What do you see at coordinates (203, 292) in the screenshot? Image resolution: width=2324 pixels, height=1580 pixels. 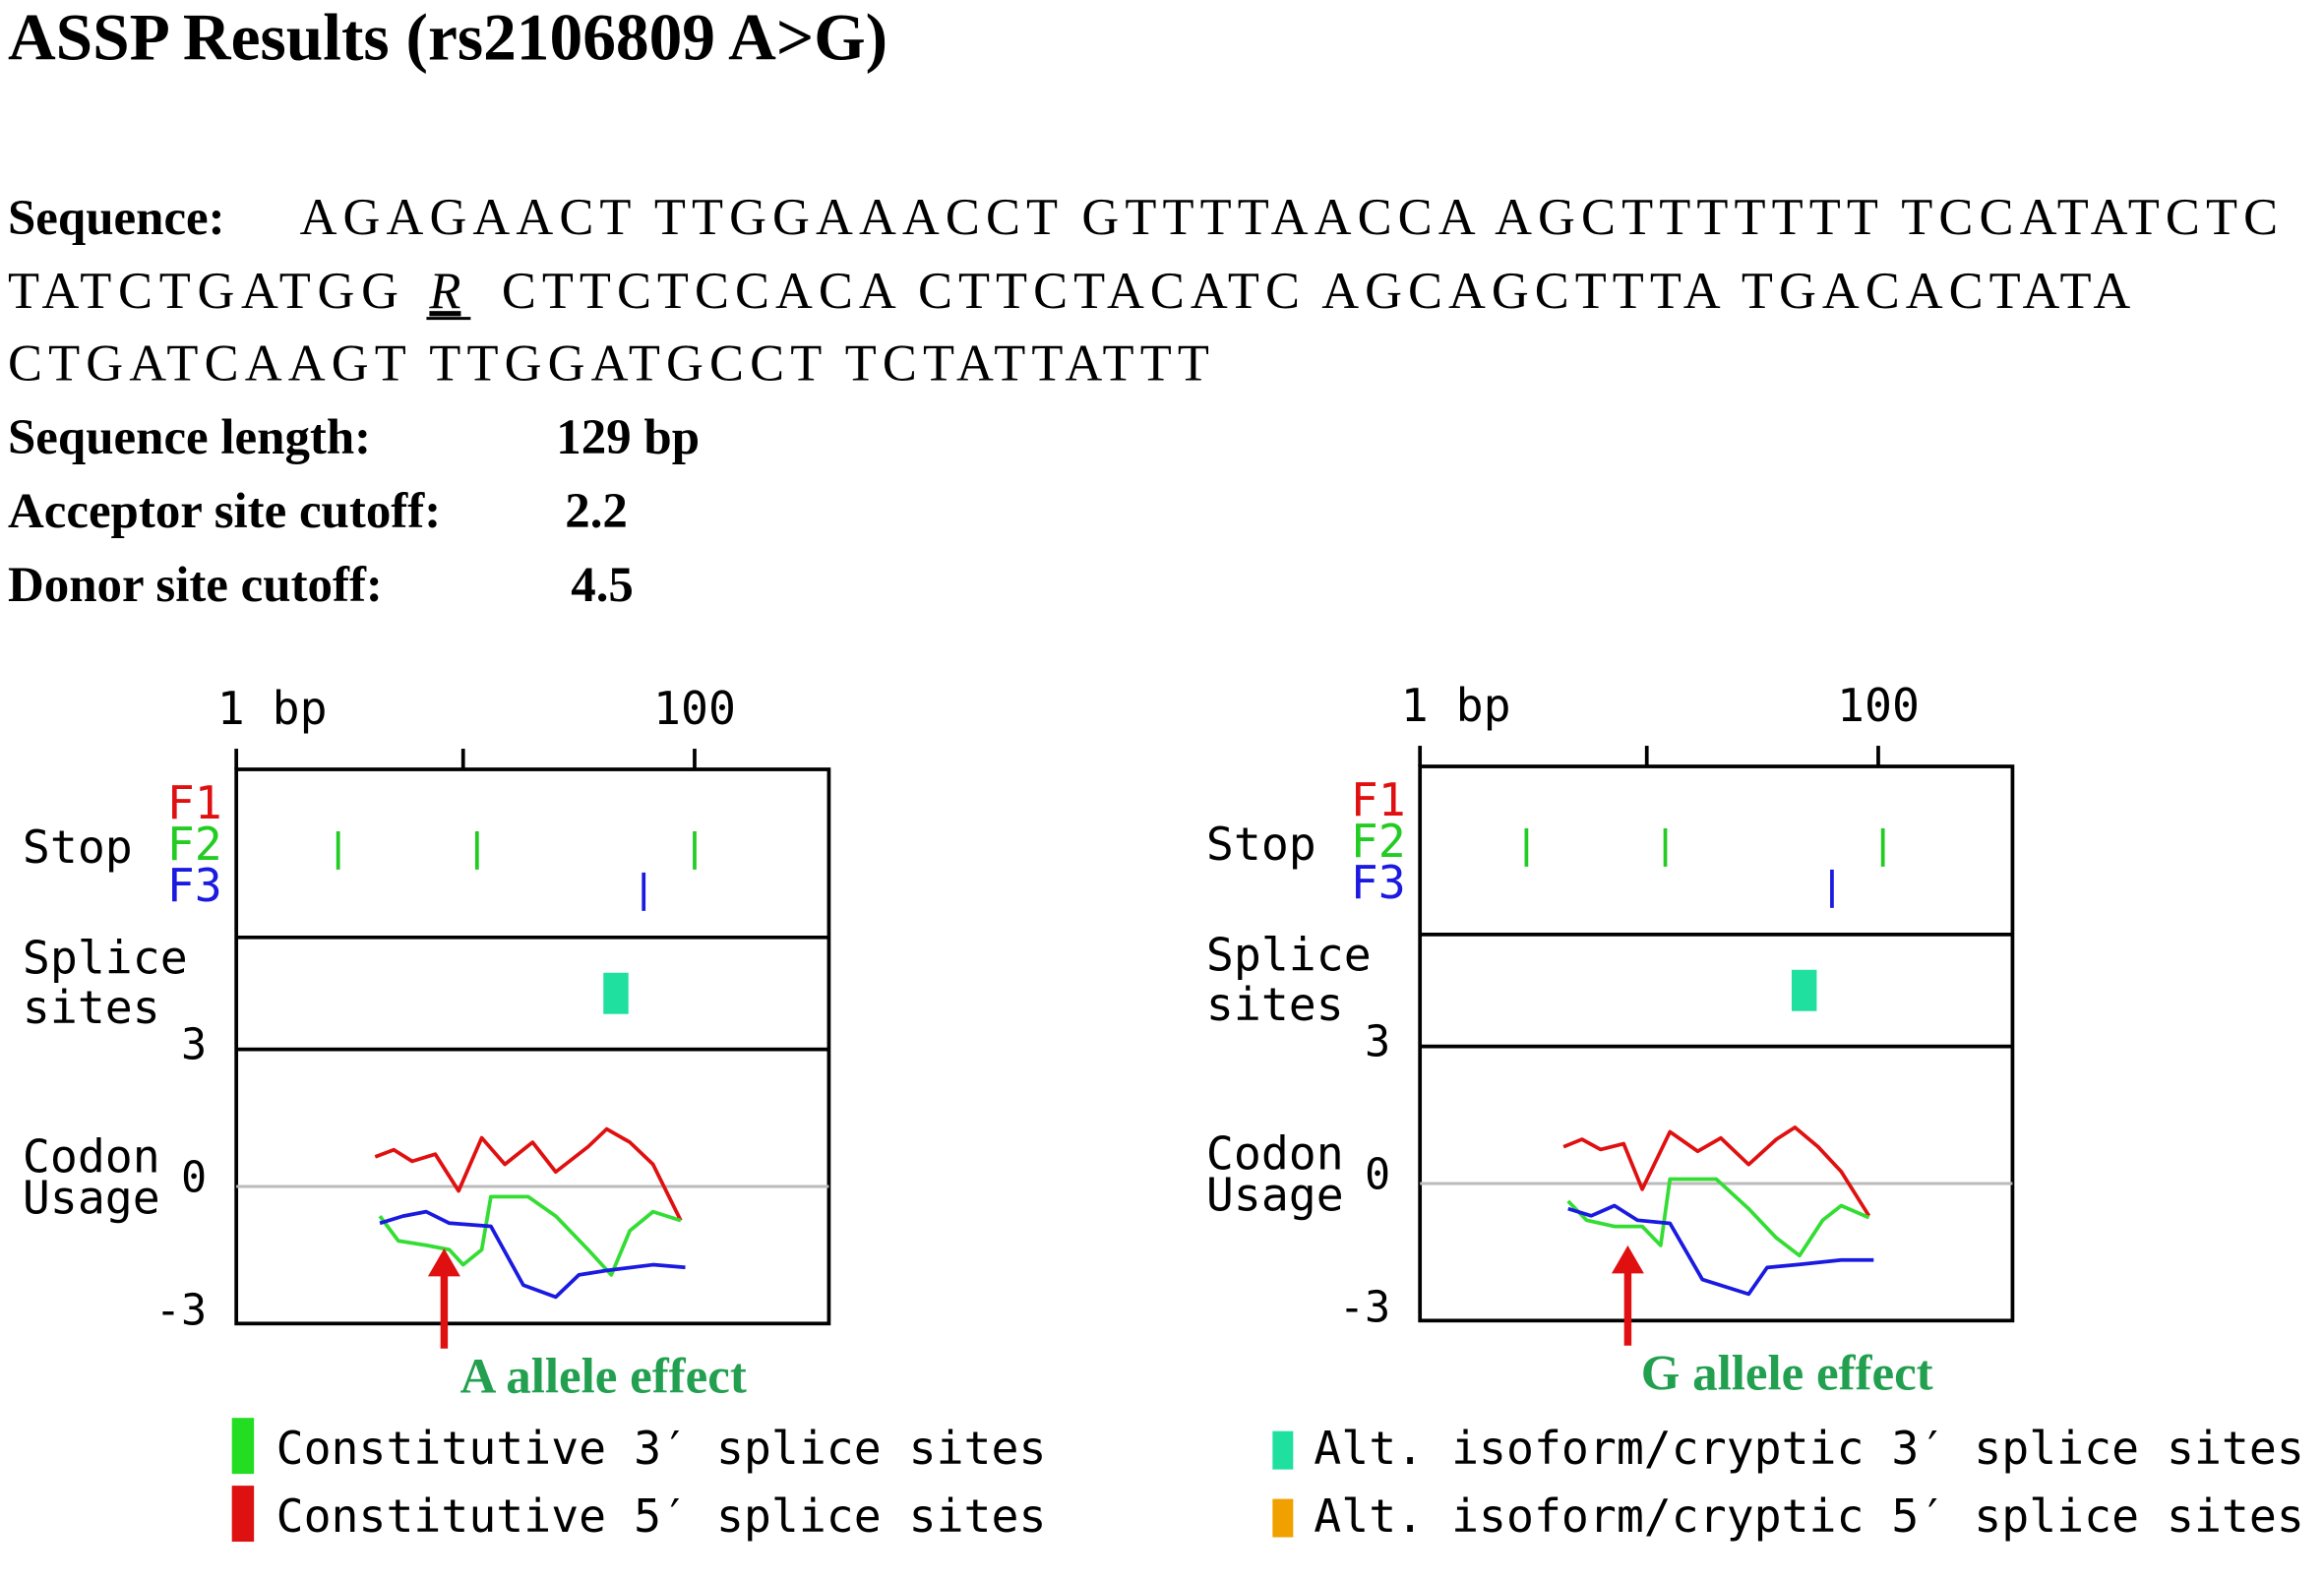 I see `sequence-line: TATCTGATGG` at bounding box center [203, 292].